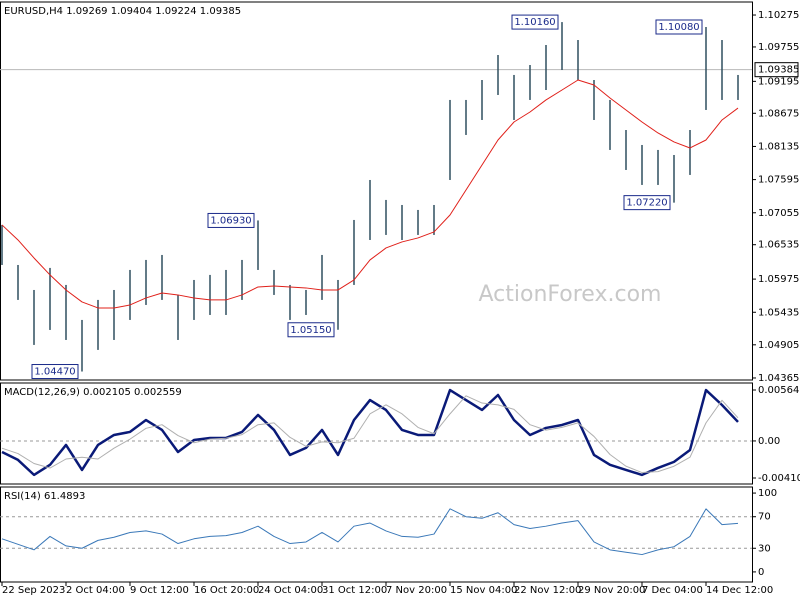  Describe the element at coordinates (547, 590) in the screenshot. I see `x-tick-label: 22 Nov 12:00` at that location.